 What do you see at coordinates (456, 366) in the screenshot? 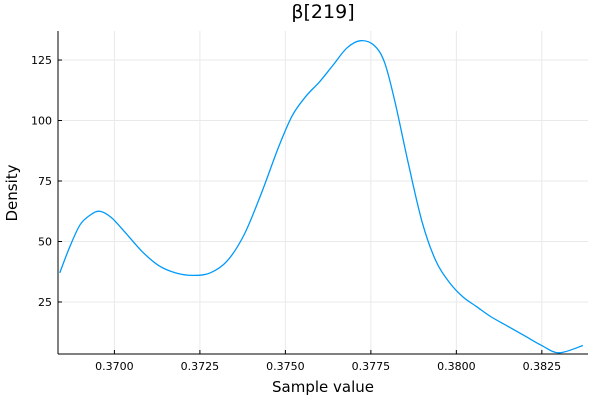
I see `x-tick-label: 0.3800` at bounding box center [456, 366].